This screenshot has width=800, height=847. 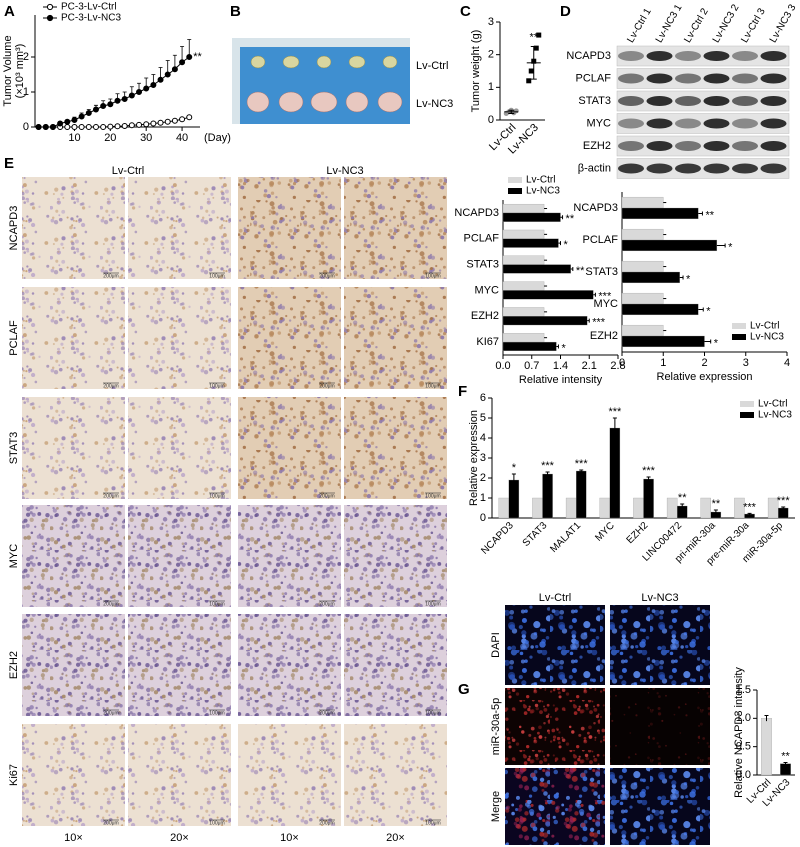 I want to click on row-label: NCAPD3, so click(x=14, y=228).